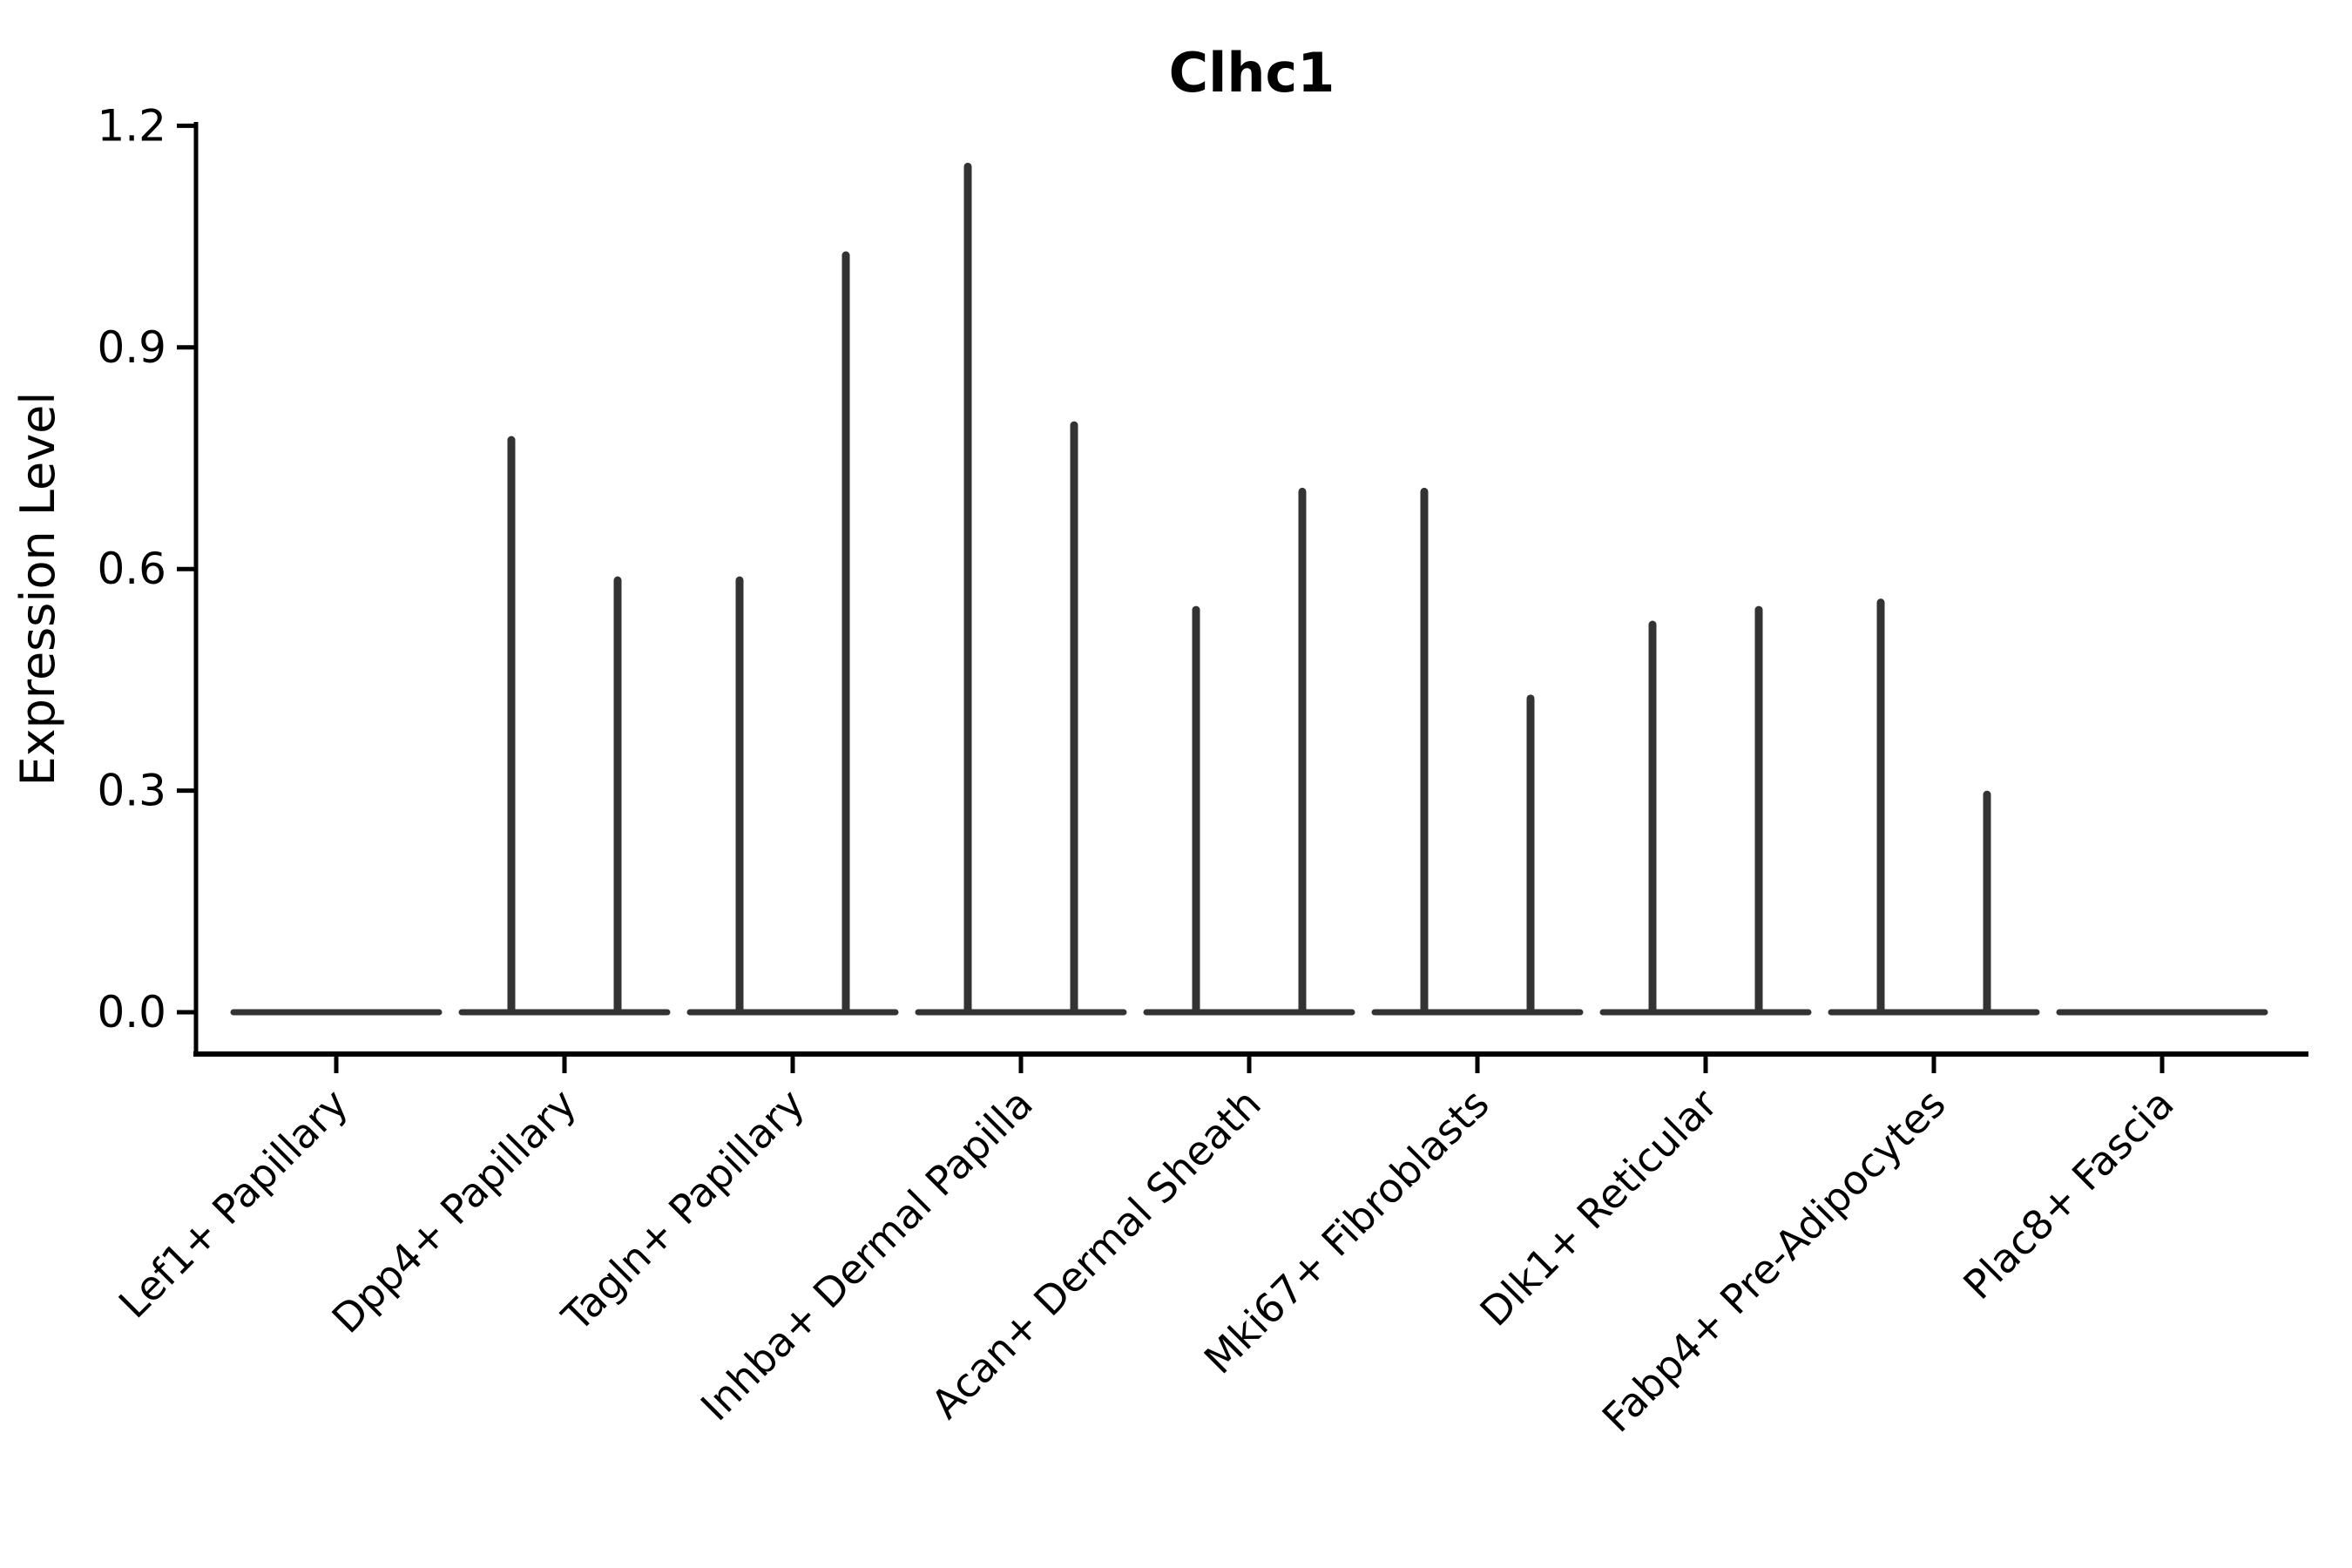  What do you see at coordinates (233, 1204) in the screenshot?
I see `x-tick-label: Lef1+ Papillary` at bounding box center [233, 1204].